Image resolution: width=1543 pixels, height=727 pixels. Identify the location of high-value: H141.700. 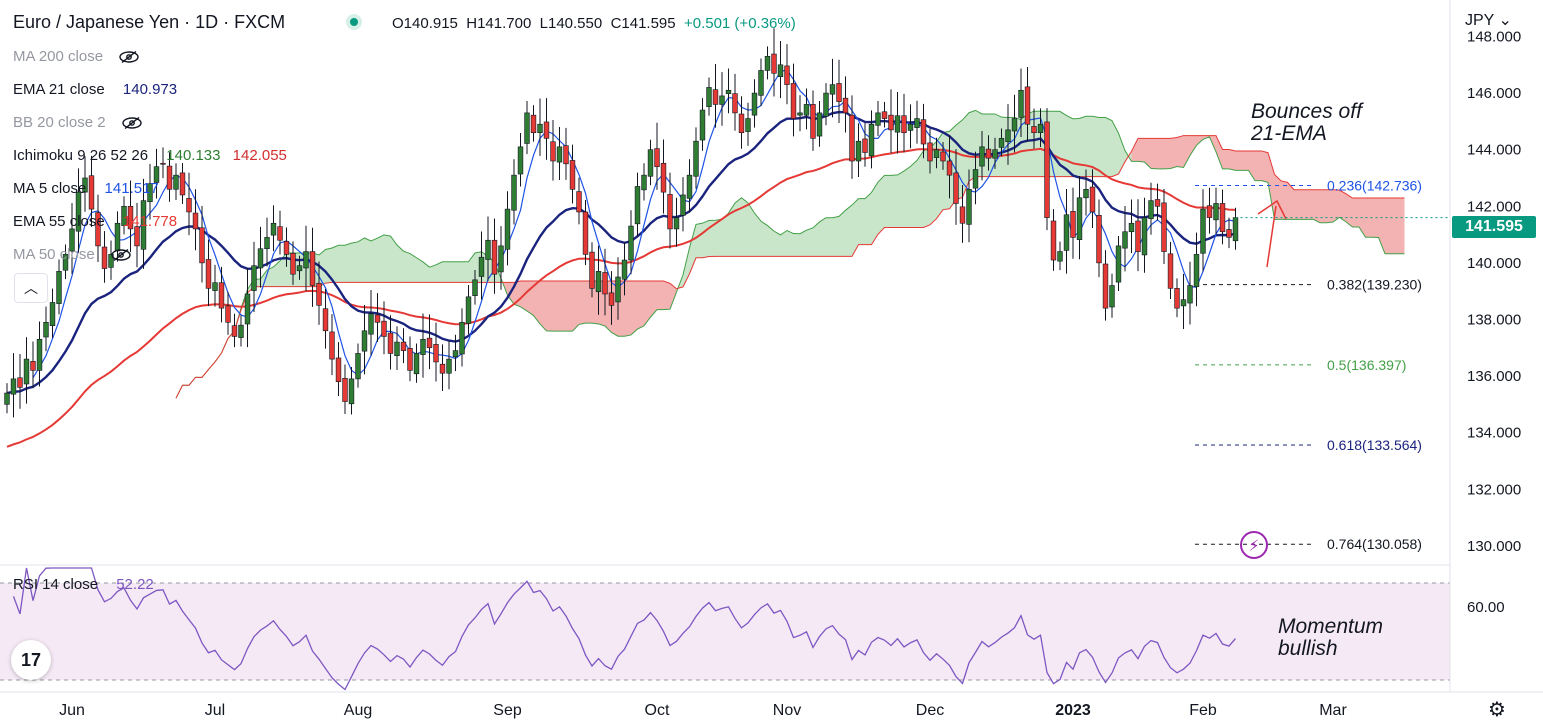
(499, 23).